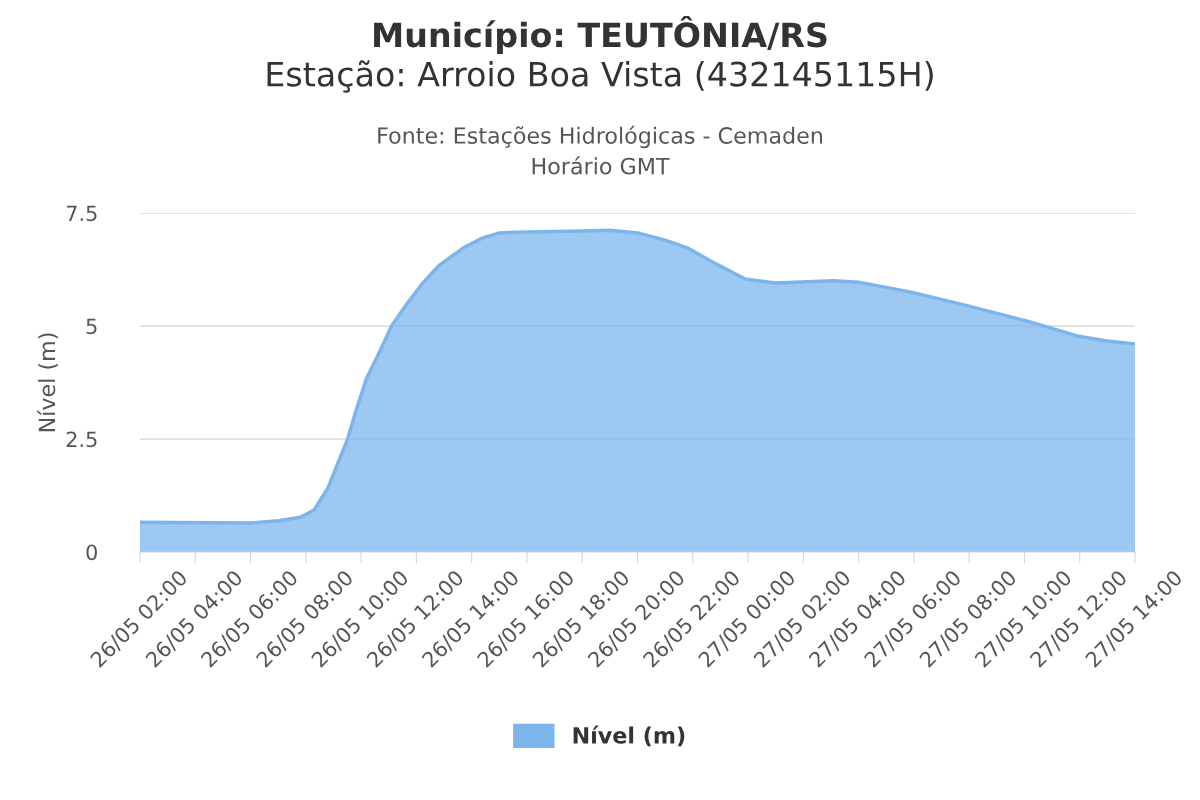  What do you see at coordinates (47, 382) in the screenshot?
I see `y-axis-title: Nível (m)` at bounding box center [47, 382].